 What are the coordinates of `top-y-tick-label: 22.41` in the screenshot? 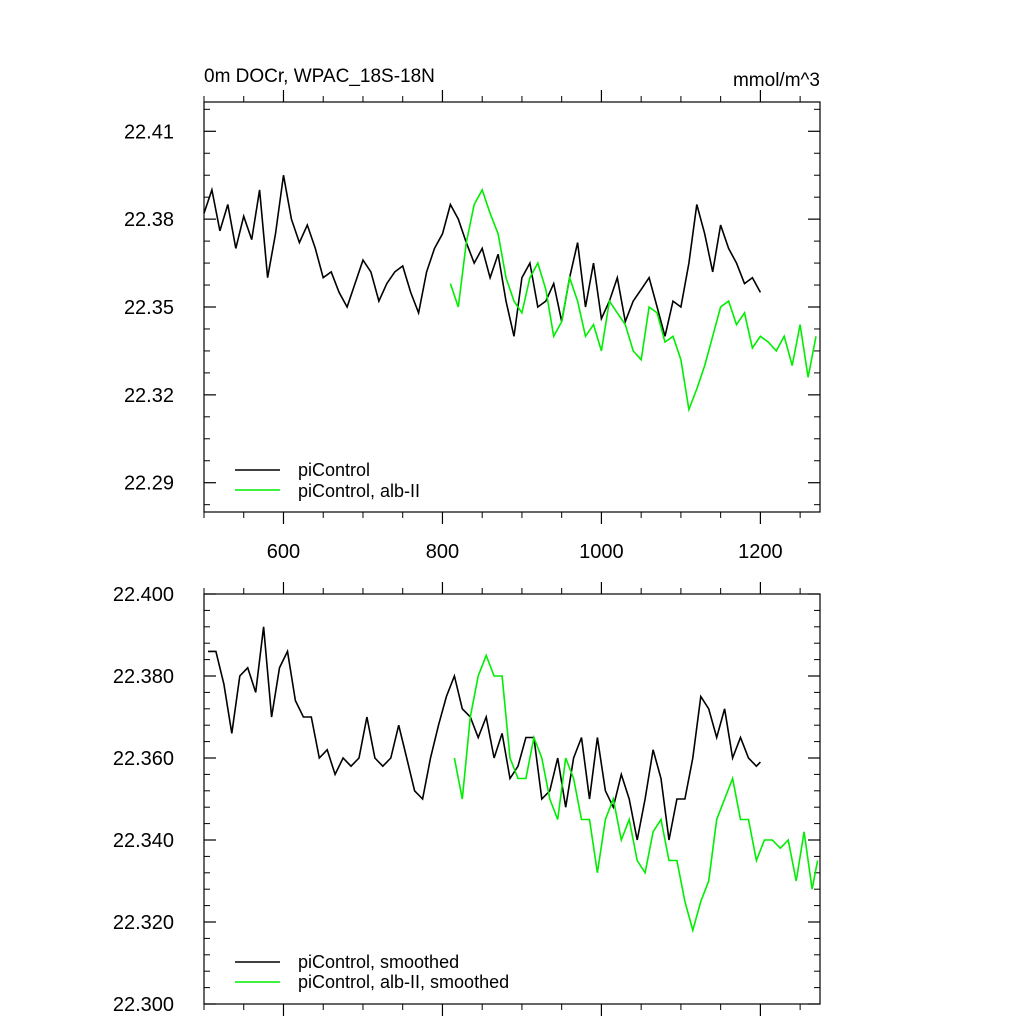 It's located at (149, 132).